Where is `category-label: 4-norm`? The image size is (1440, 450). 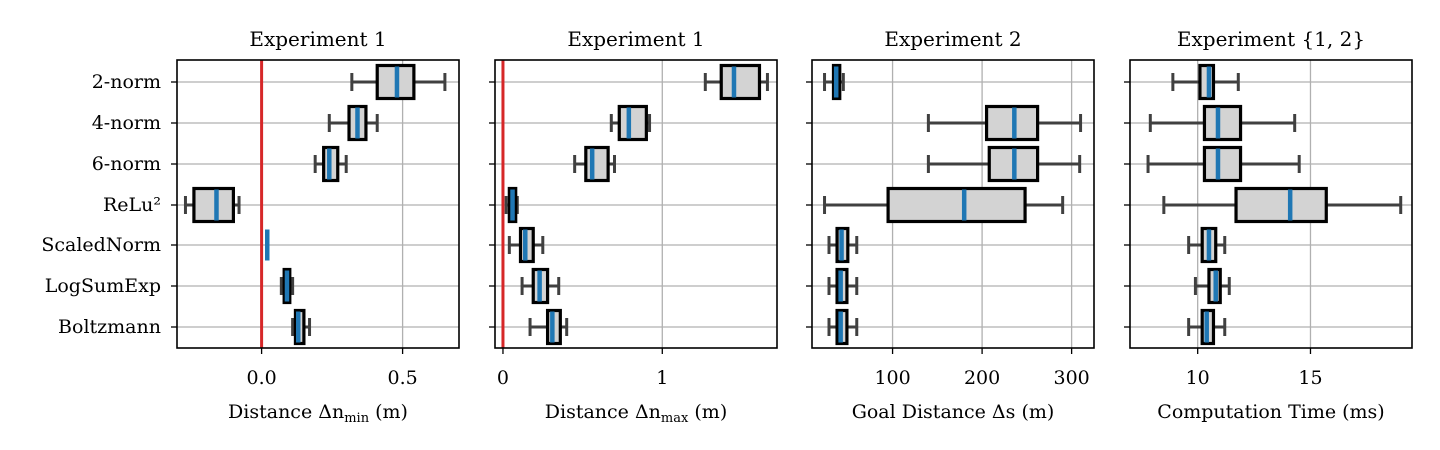 category-label: 4-norm is located at coordinates (126, 123).